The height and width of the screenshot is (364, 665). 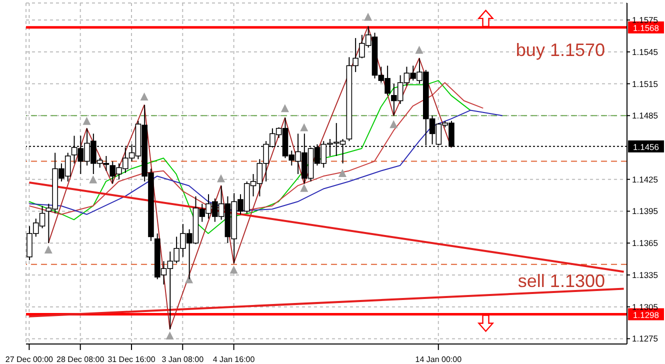 What do you see at coordinates (645, 275) in the screenshot?
I see `y-tick-label: 1.1335` at bounding box center [645, 275].